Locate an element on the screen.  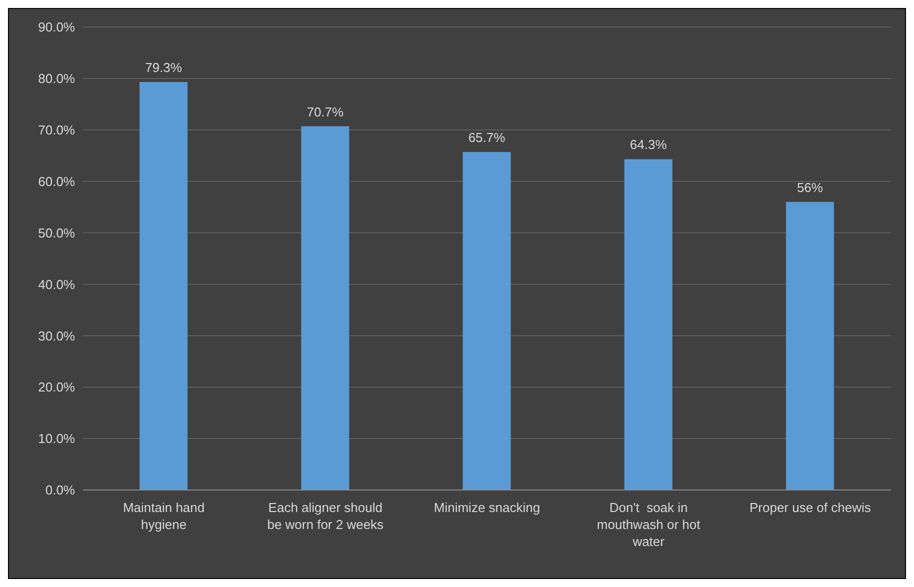
data-label: 64.3% is located at coordinates (649, 144).